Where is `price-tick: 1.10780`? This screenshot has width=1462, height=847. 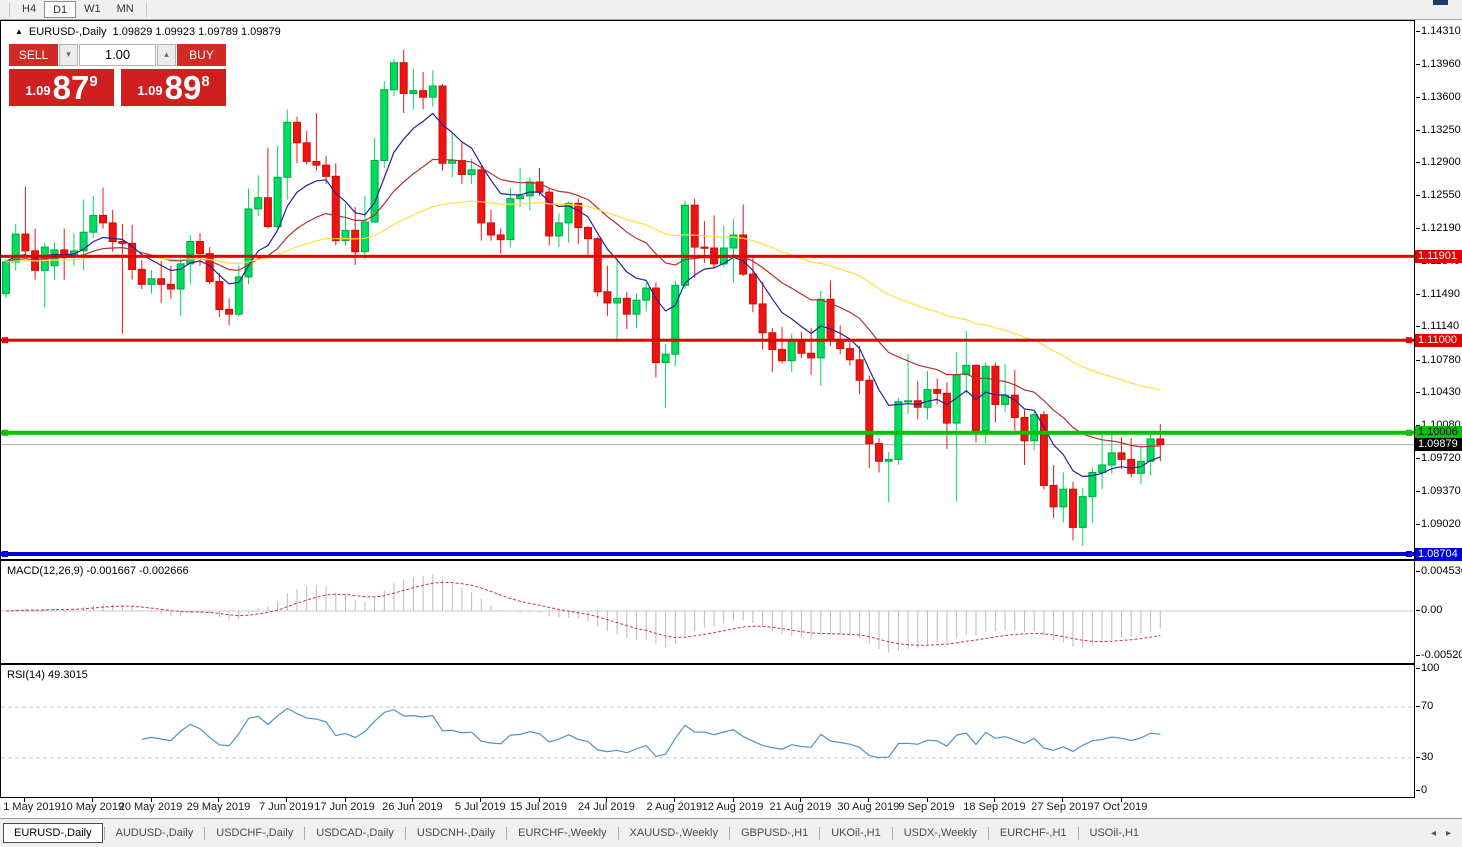
price-tick: 1.10780 is located at coordinates (1438, 360).